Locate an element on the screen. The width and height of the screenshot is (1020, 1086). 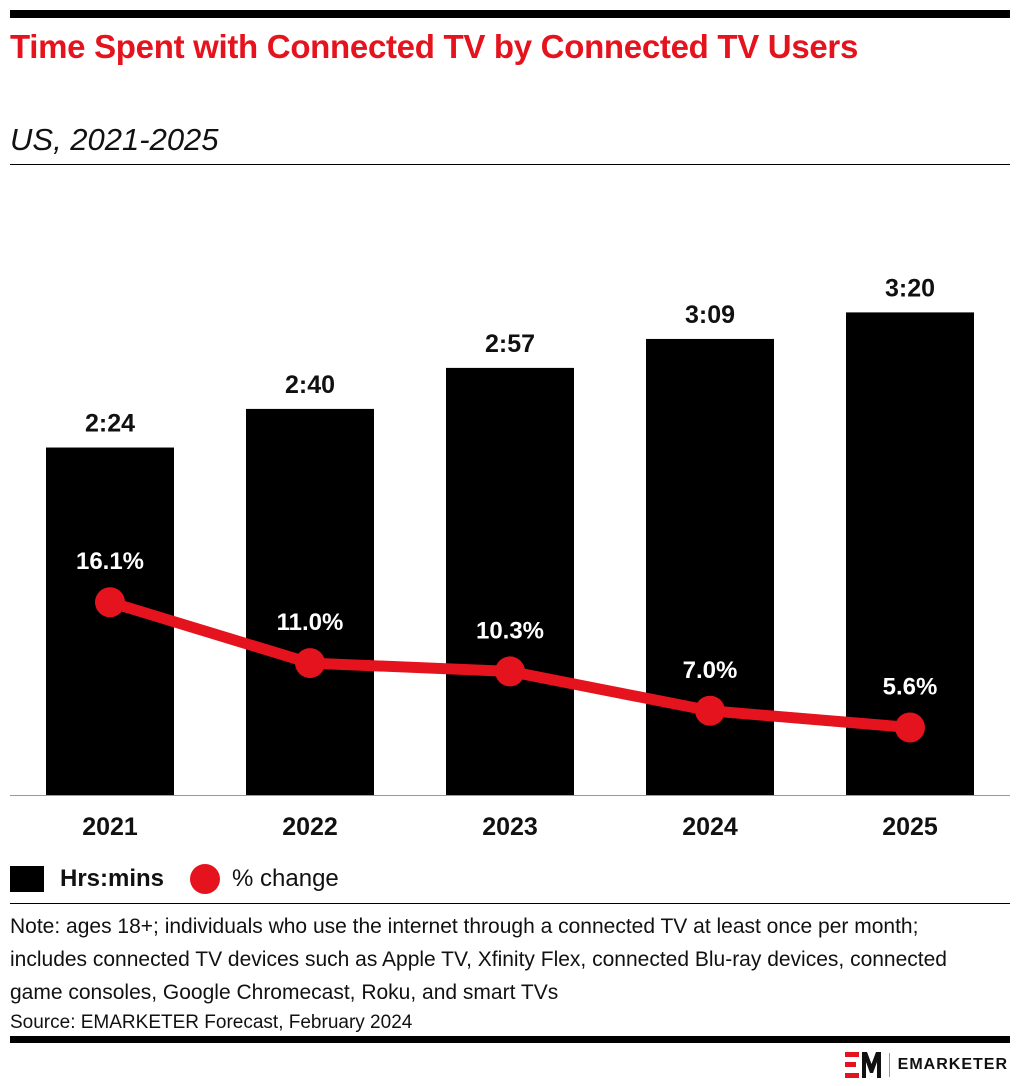
bar-value-label-2021: 2:24 is located at coordinates (110, 424).